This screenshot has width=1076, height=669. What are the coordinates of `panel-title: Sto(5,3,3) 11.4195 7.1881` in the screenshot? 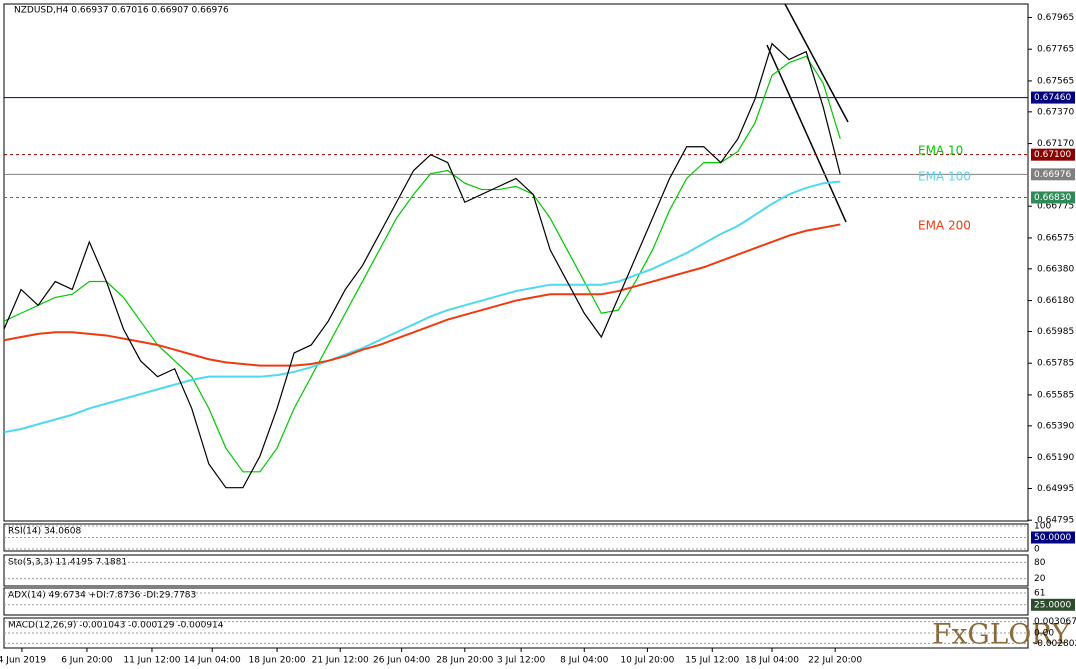 It's located at (67, 563).